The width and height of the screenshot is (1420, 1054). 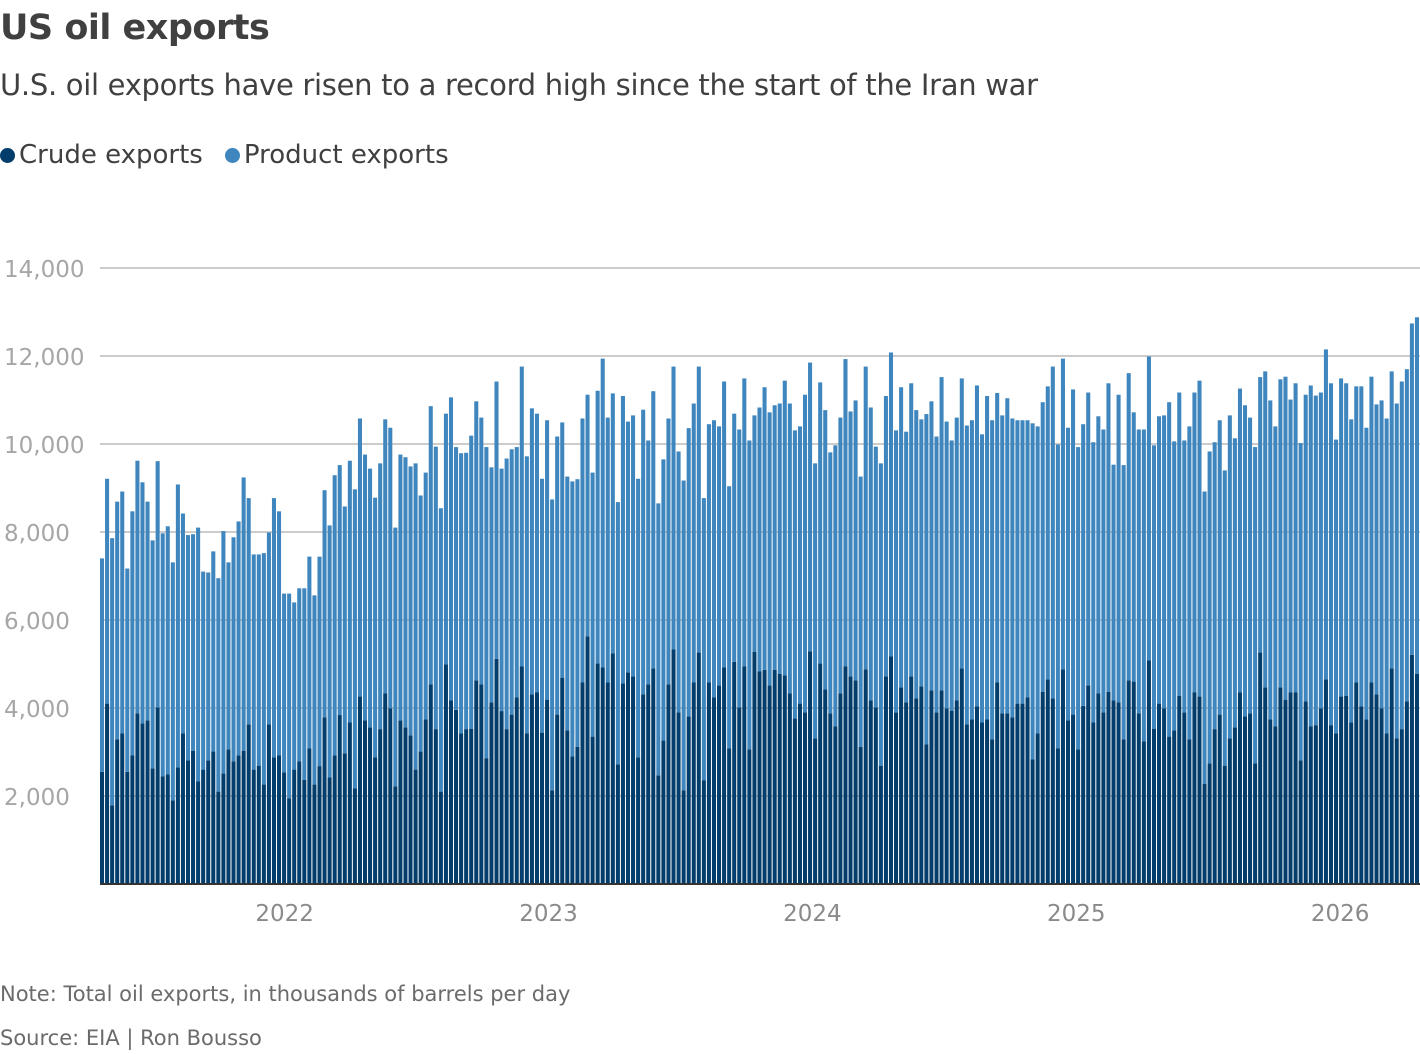 I want to click on legend-label-crude: Crude exports, so click(x=111, y=155).